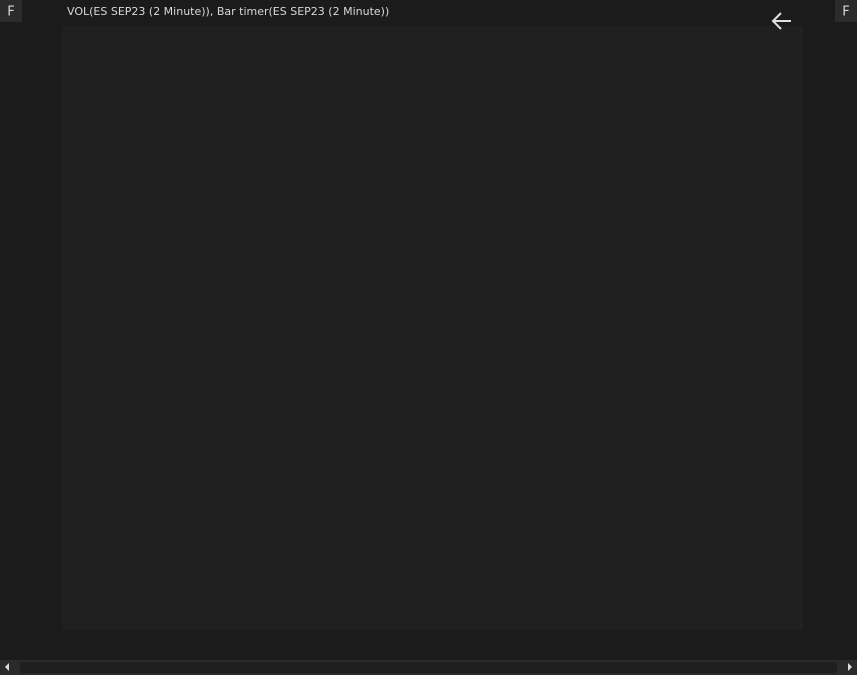 This screenshot has height=675, width=857. What do you see at coordinates (781, 21) in the screenshot?
I see `back-arrow` at bounding box center [781, 21].